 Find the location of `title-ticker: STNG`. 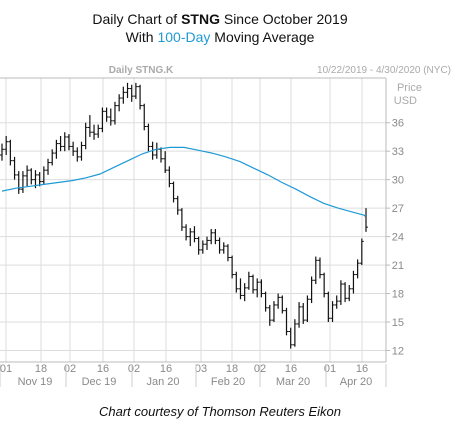

title-ticker: STNG is located at coordinates (200, 19).